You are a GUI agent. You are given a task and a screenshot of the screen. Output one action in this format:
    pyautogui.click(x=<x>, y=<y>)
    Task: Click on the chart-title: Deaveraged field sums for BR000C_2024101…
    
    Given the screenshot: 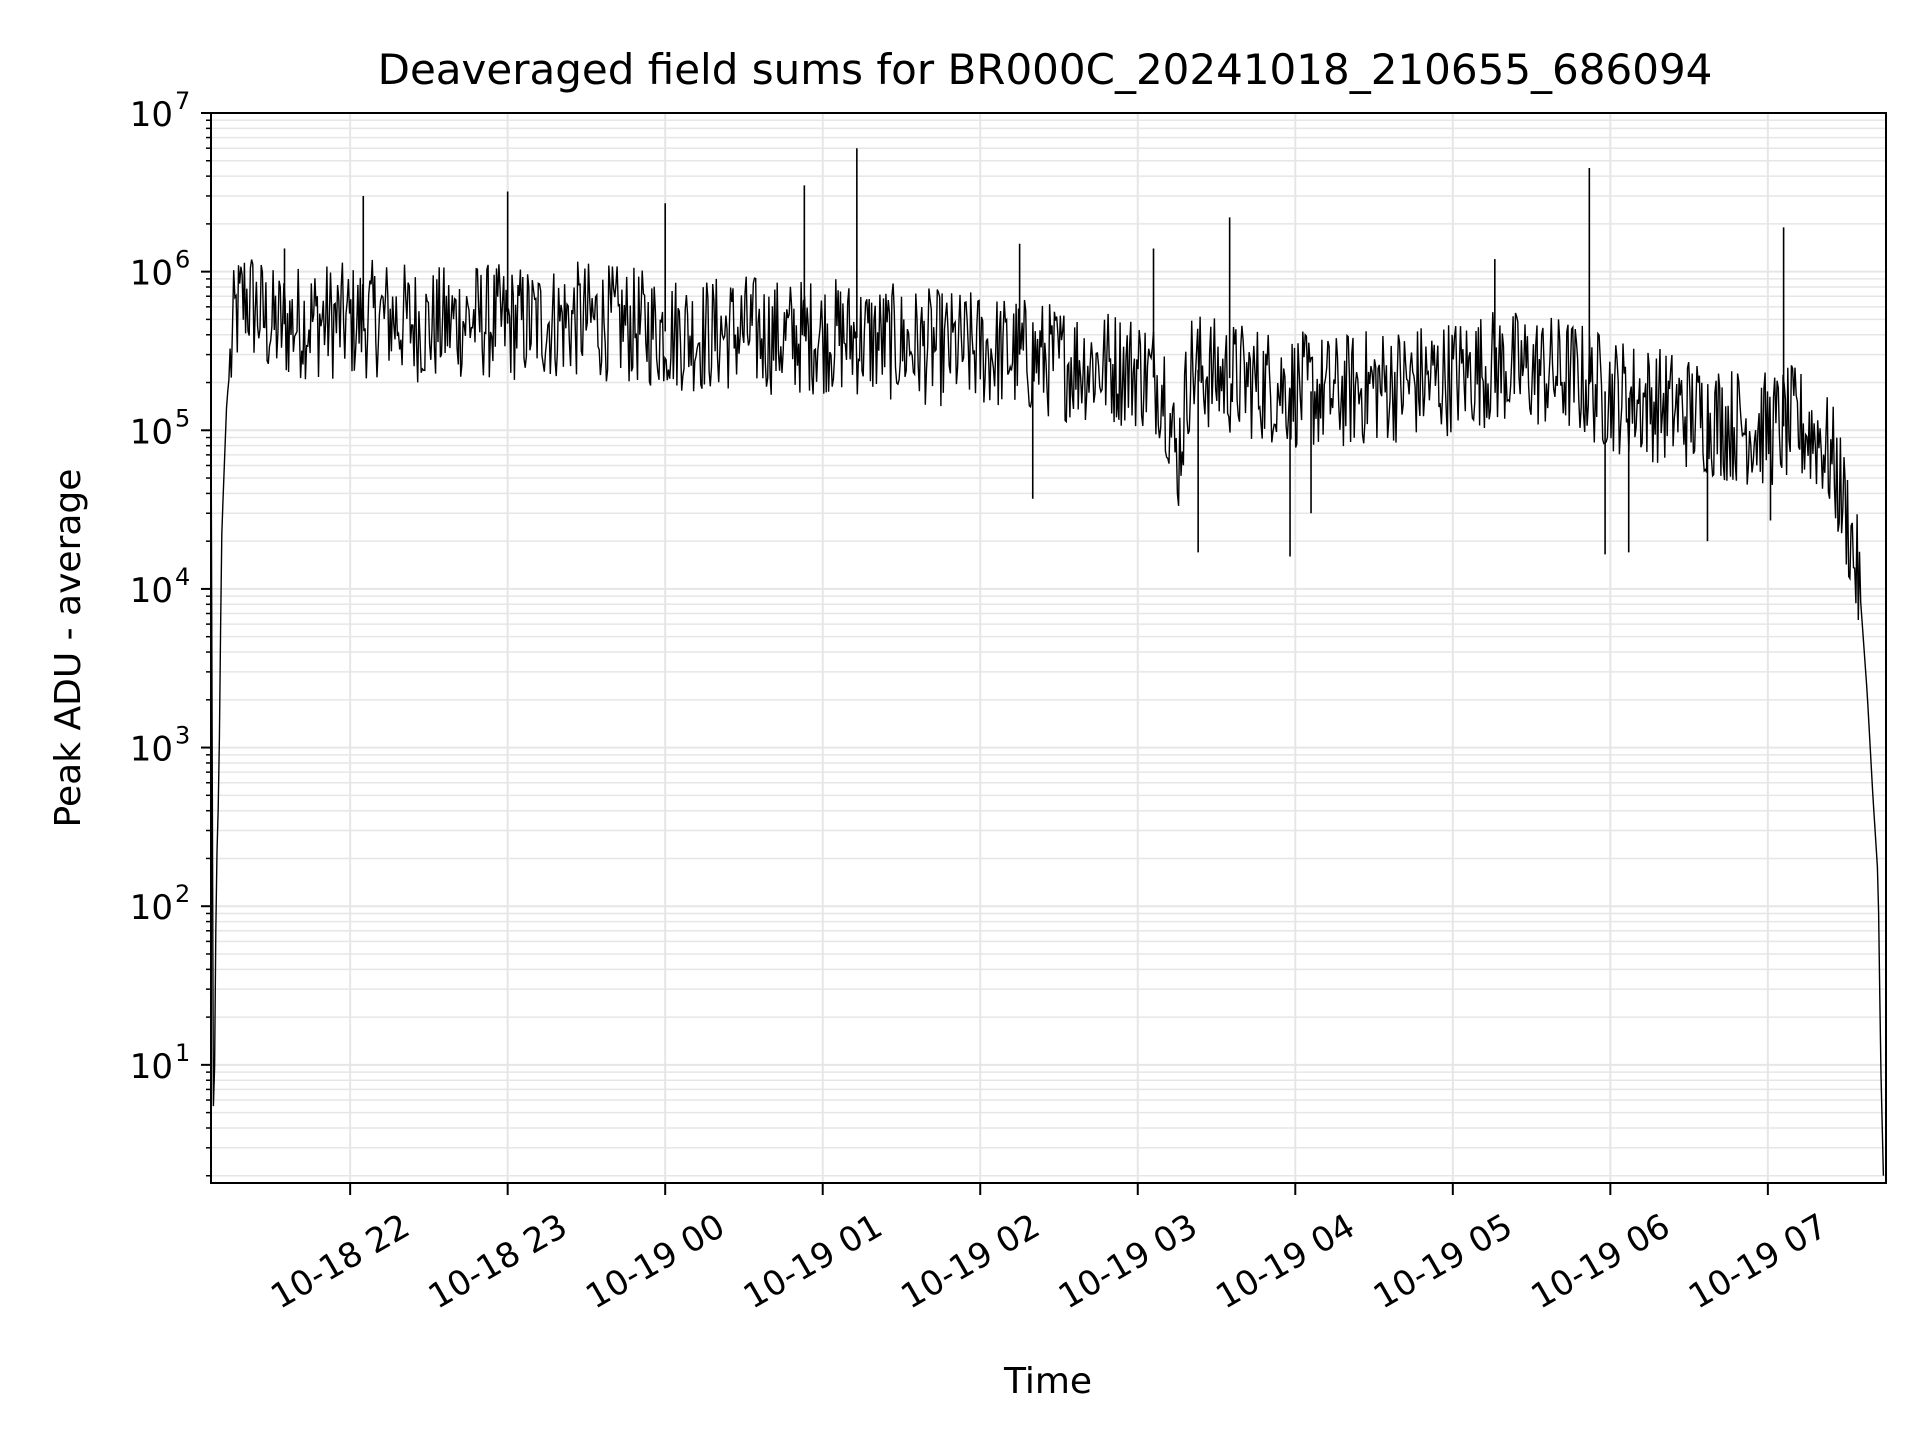 What is the action you would take?
    pyautogui.click(x=1045, y=69)
    